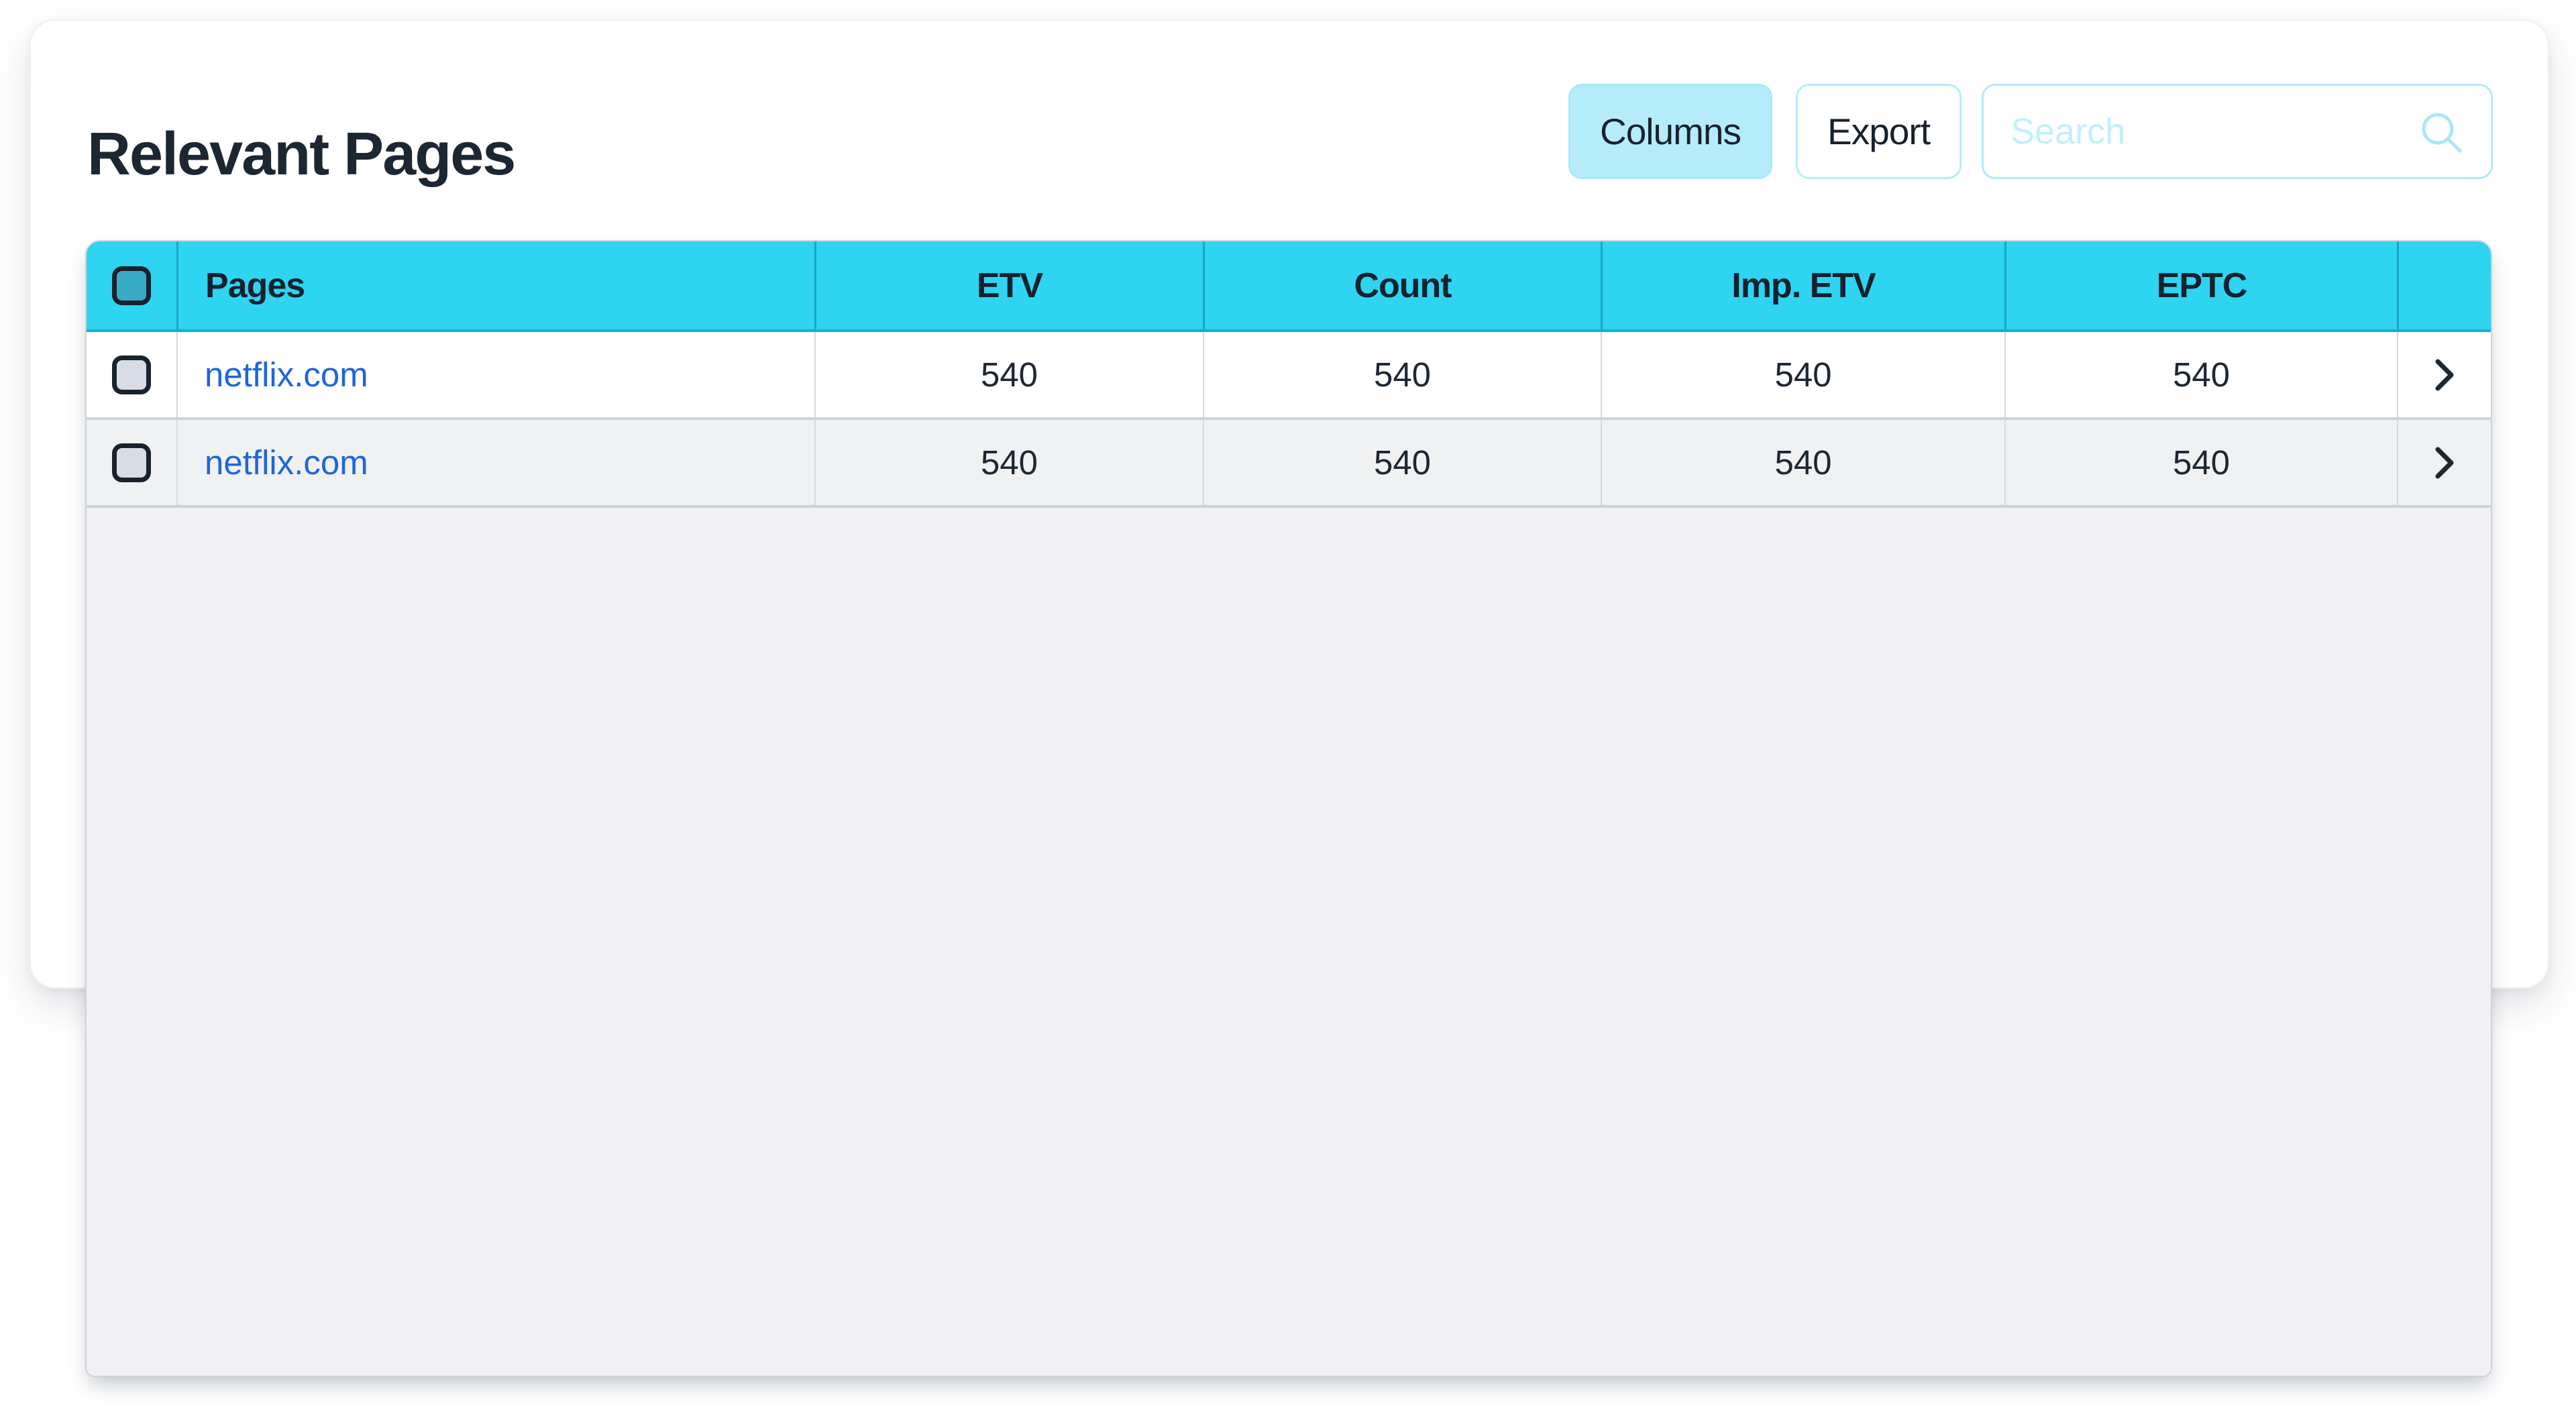 The width and height of the screenshot is (2576, 1420). I want to click on search-input, so click(2237, 131).